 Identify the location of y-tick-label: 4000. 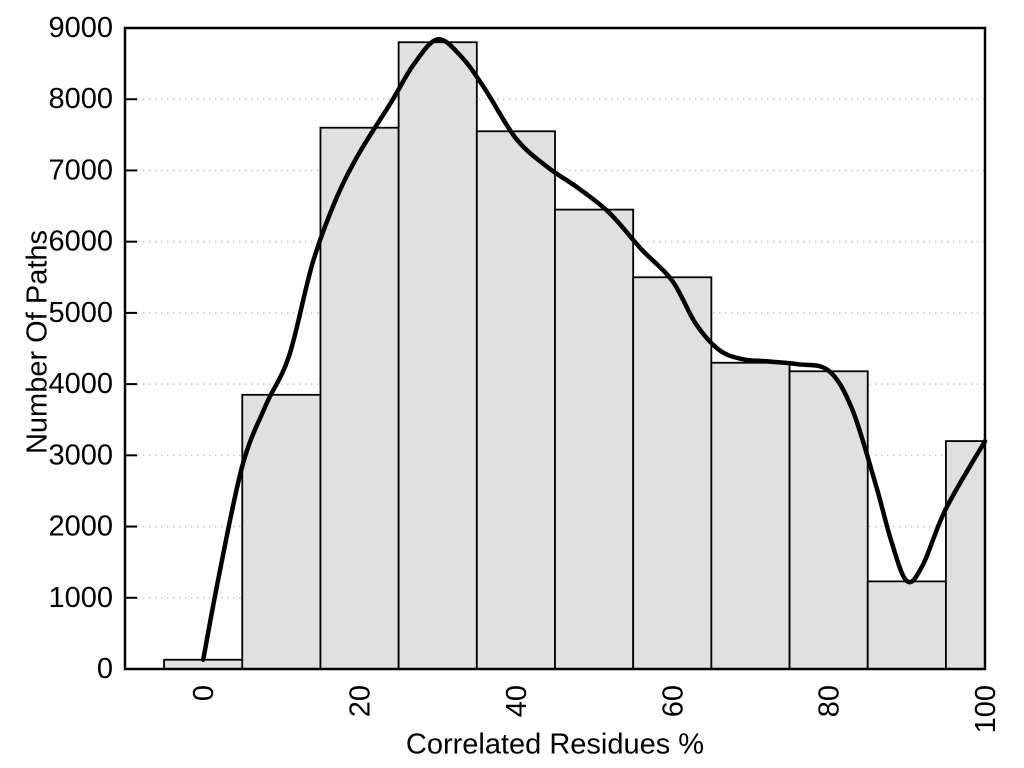
(80, 384).